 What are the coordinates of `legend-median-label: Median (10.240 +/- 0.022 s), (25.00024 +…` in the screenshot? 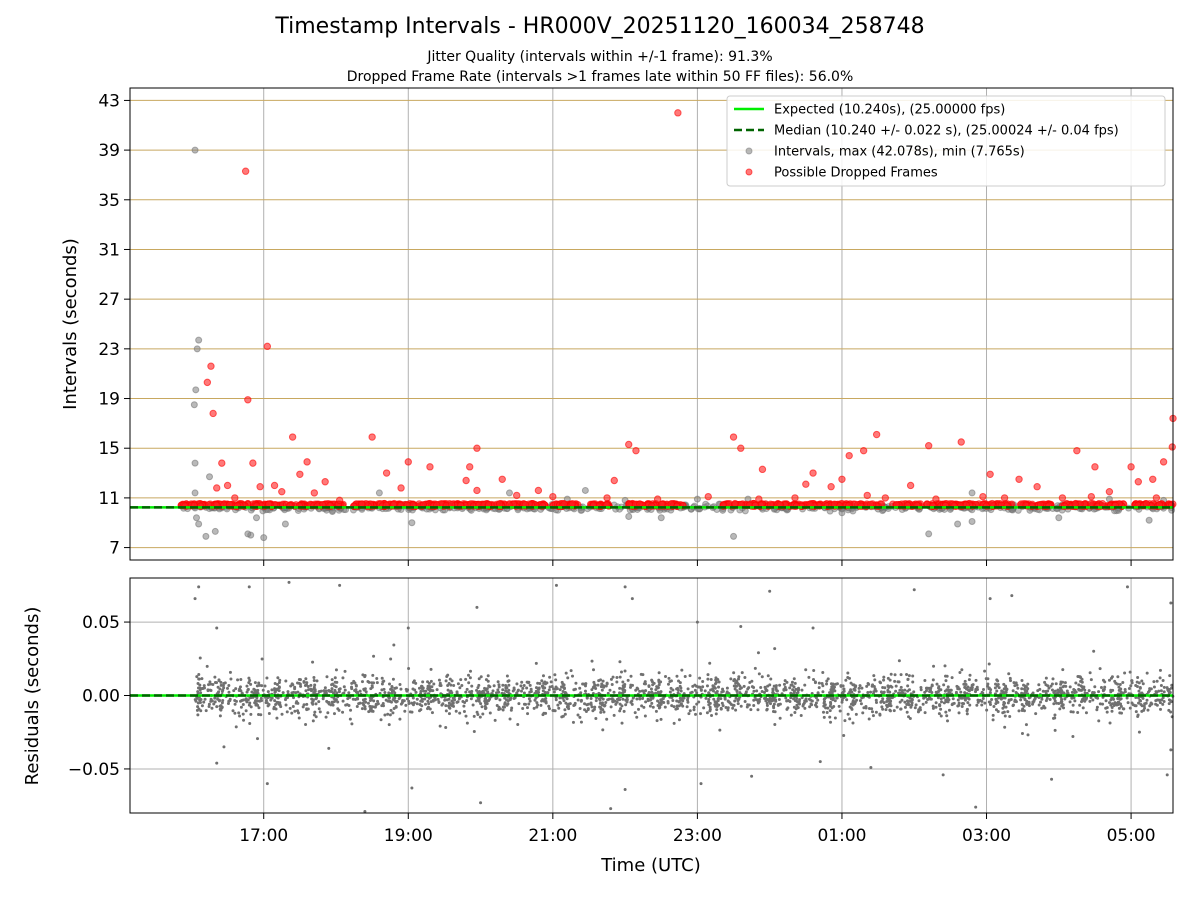 It's located at (946, 131).